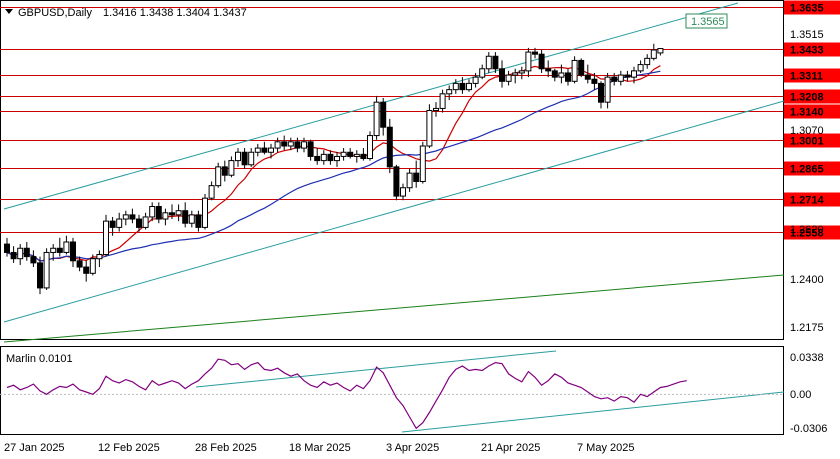 This screenshot has width=840, height=459. Describe the element at coordinates (807, 170) in the screenshot. I see `level-label: 1.2865` at that location.